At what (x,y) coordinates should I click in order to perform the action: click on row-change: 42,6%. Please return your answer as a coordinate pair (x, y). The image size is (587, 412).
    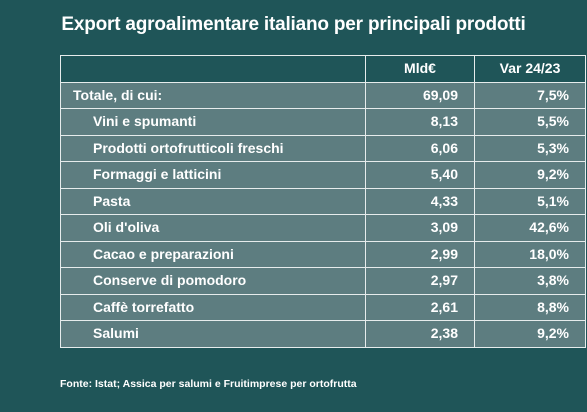
    Looking at the image, I should click on (530, 228).